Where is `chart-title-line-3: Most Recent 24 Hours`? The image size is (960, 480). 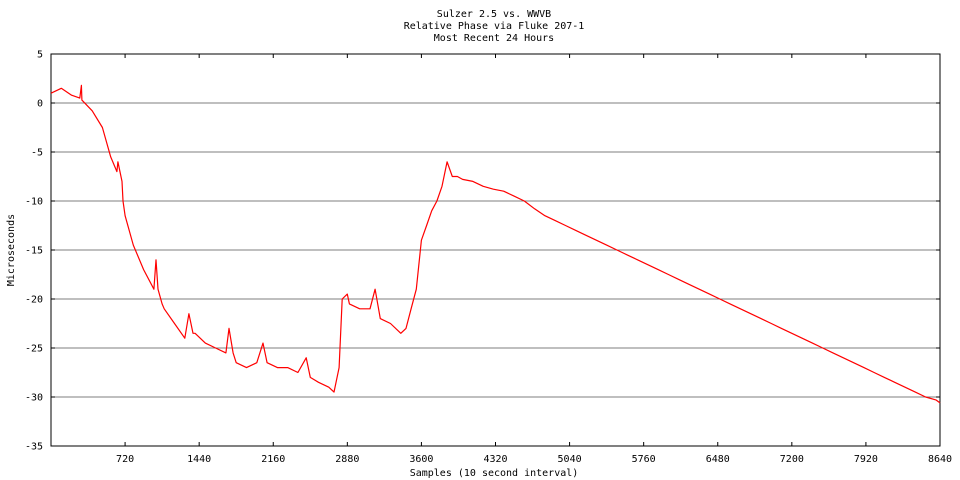
chart-title-line-3: Most Recent 24 Hours is located at coordinates (494, 38).